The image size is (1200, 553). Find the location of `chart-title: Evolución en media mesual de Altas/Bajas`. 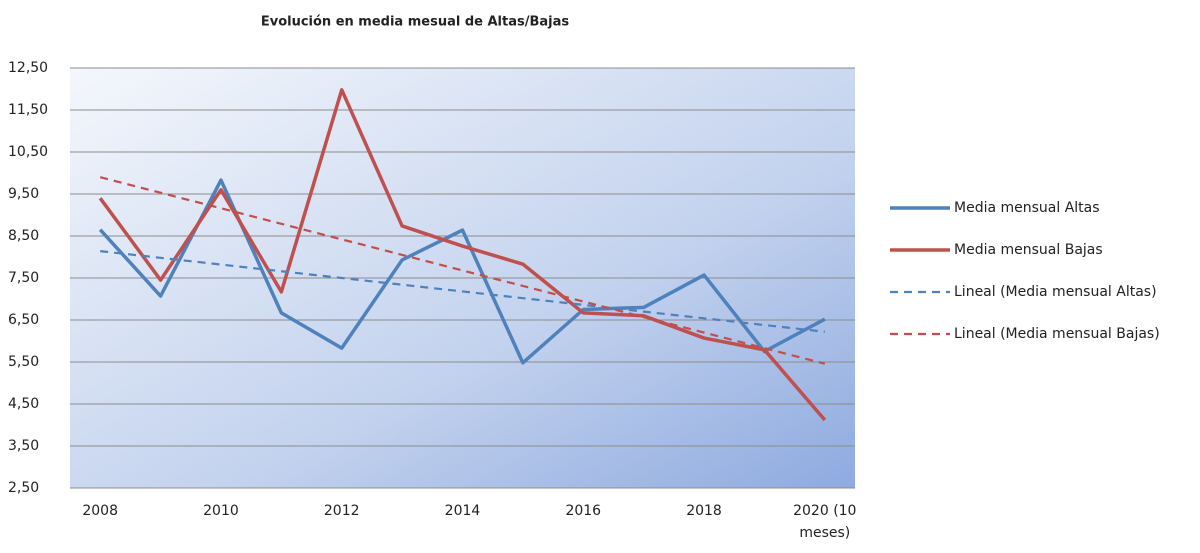

chart-title: Evolución en media mesual de Altas/Bajas is located at coordinates (415, 22).